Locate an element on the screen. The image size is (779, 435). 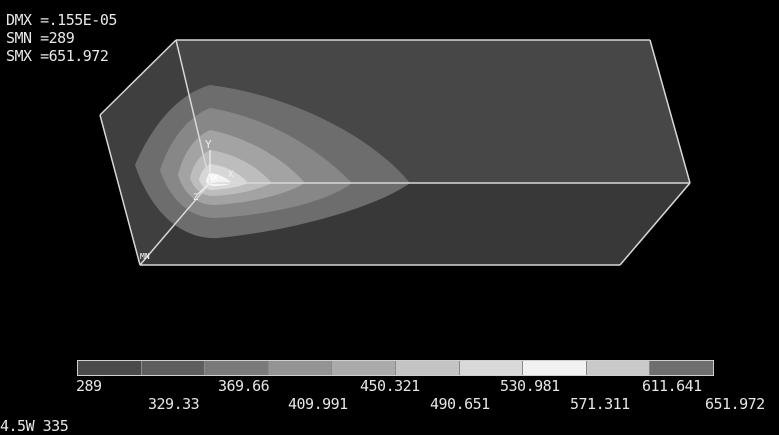
legend-label-1: 289 is located at coordinates (89, 386).